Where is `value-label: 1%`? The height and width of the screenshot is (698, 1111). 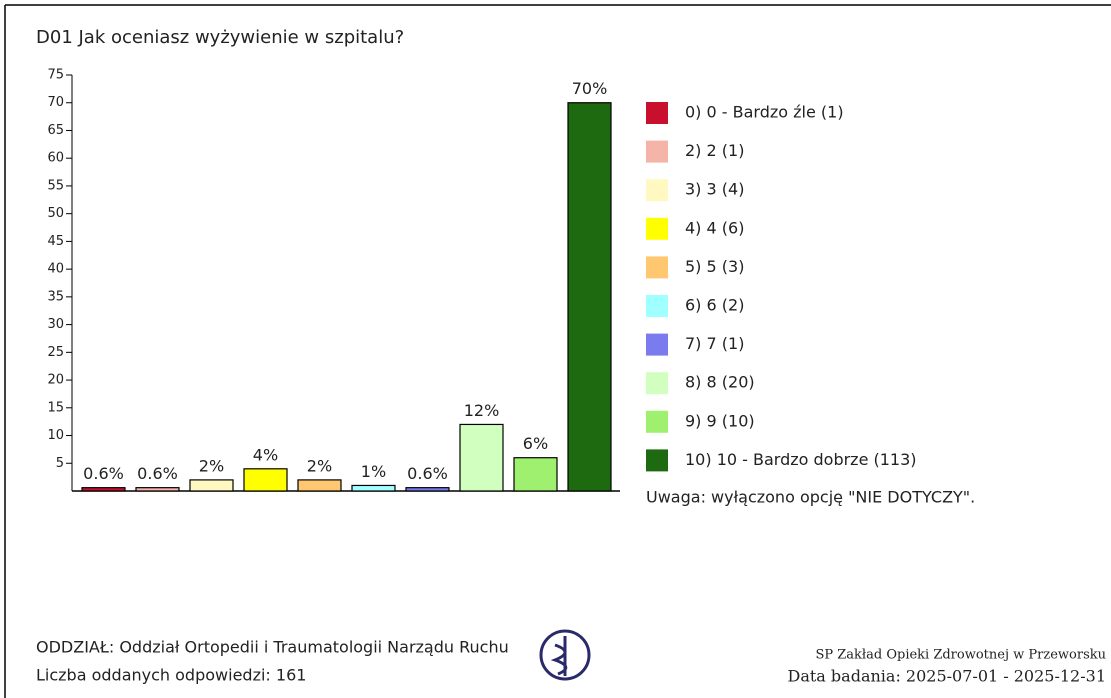
value-label: 1% is located at coordinates (373, 471).